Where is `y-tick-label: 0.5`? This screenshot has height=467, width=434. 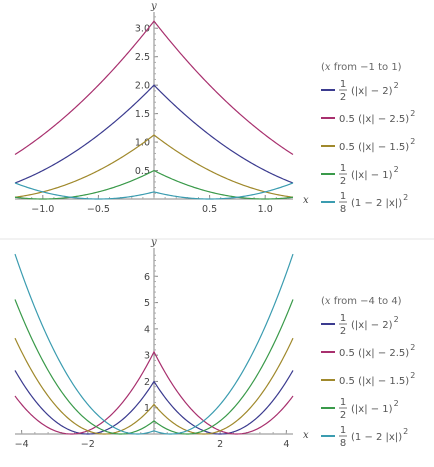 y-tick-label: 0.5 is located at coordinates (142, 171).